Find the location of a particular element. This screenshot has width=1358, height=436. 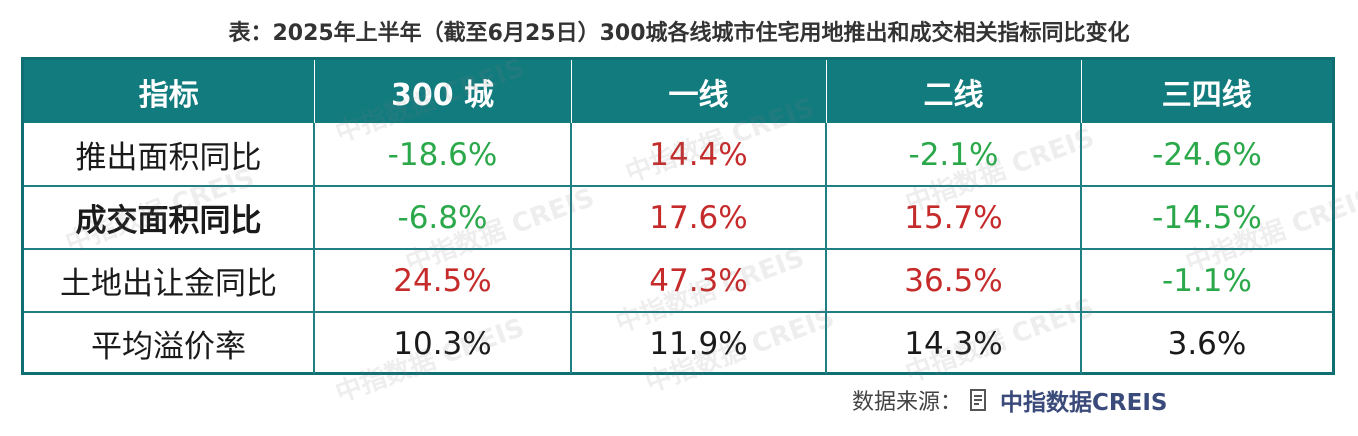

column-header-tier3-4: 三四线 is located at coordinates (1206, 92).